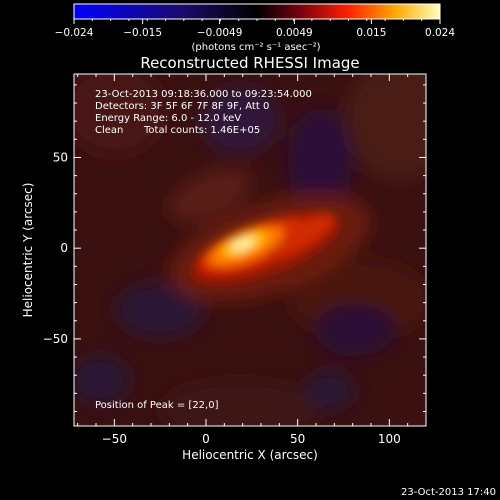  Describe the element at coordinates (255, 29) in the screenshot. I see `colorbar-ticks: −0.024 −0.015 −0.0049 0.0049 0.015 0.024` at that location.